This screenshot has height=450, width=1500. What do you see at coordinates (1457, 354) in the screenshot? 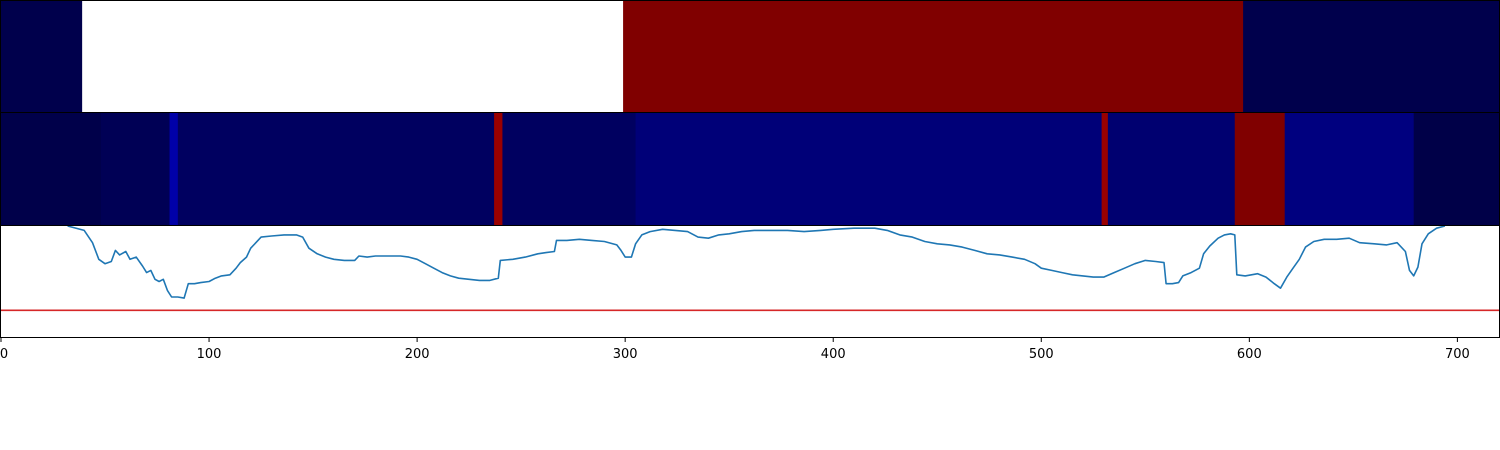
I see `x-tick-label-700: 700` at bounding box center [1457, 354].